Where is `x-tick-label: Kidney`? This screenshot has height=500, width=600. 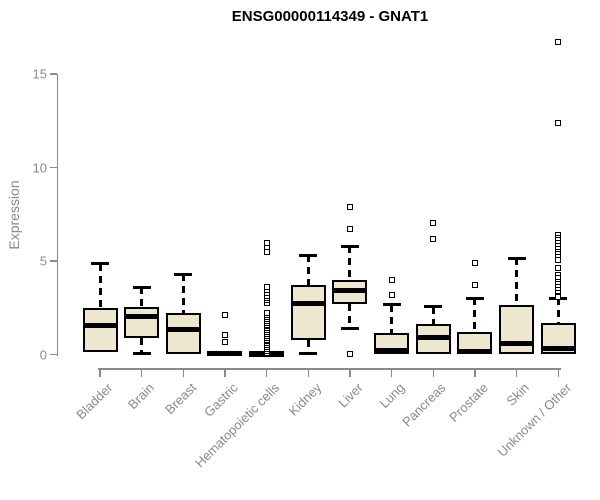
x-tick-label: Kidney is located at coordinates (304, 399).